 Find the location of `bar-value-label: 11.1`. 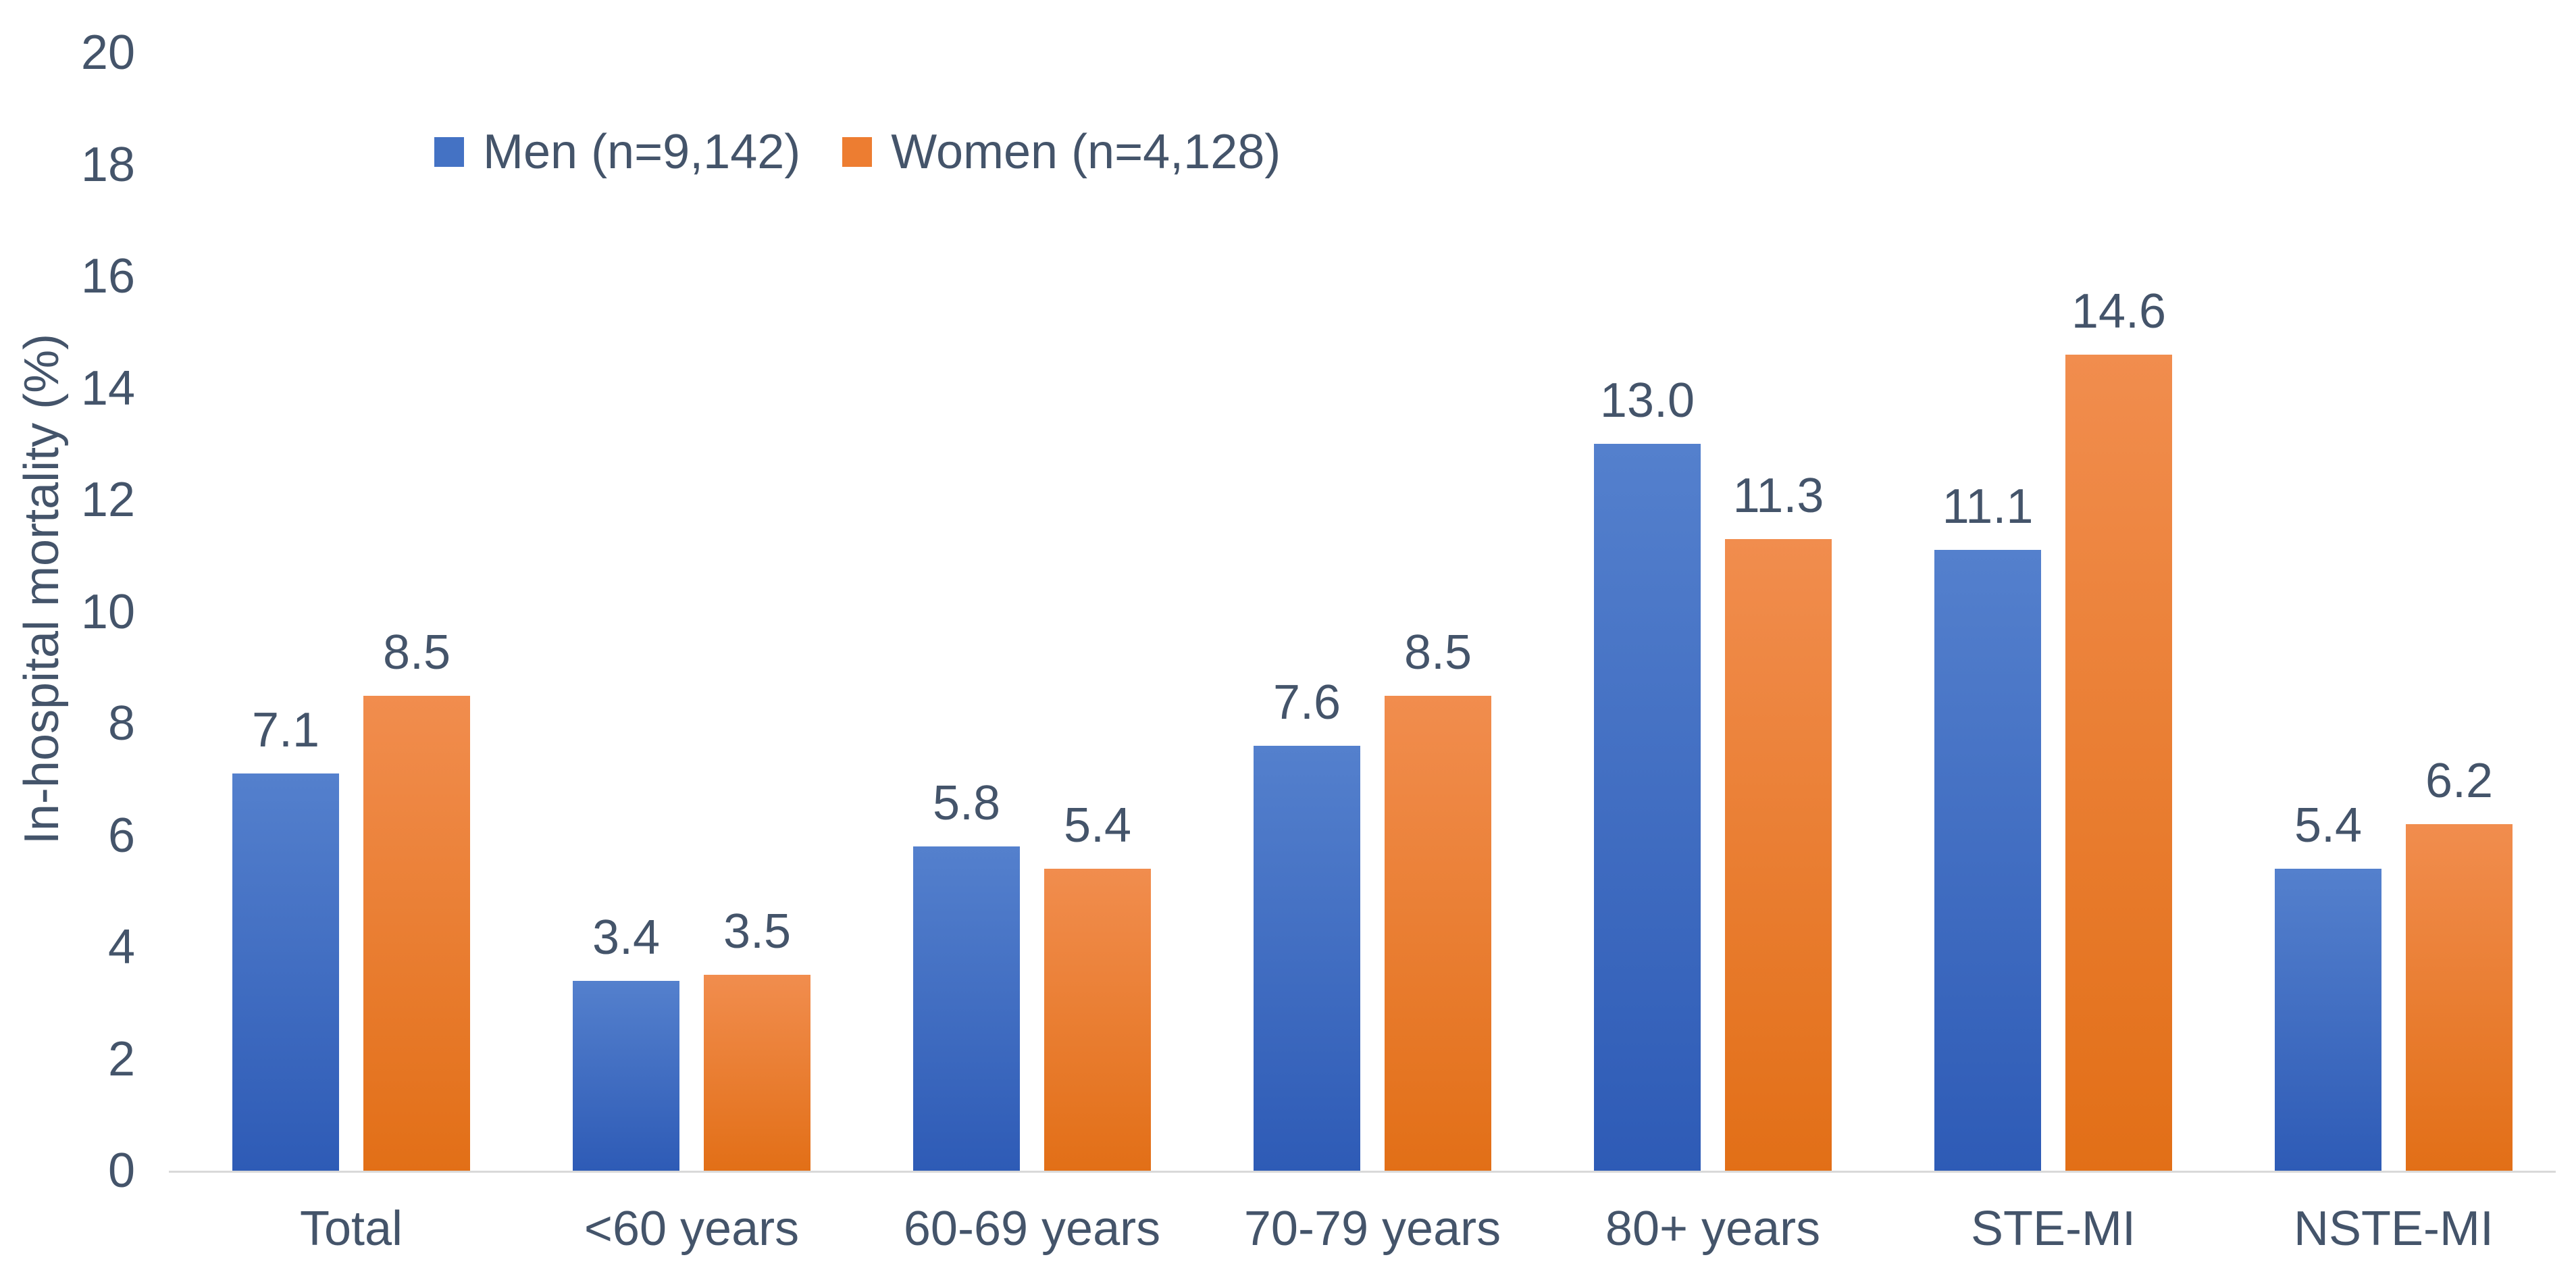

bar-value-label: 11.1 is located at coordinates (1988, 507).